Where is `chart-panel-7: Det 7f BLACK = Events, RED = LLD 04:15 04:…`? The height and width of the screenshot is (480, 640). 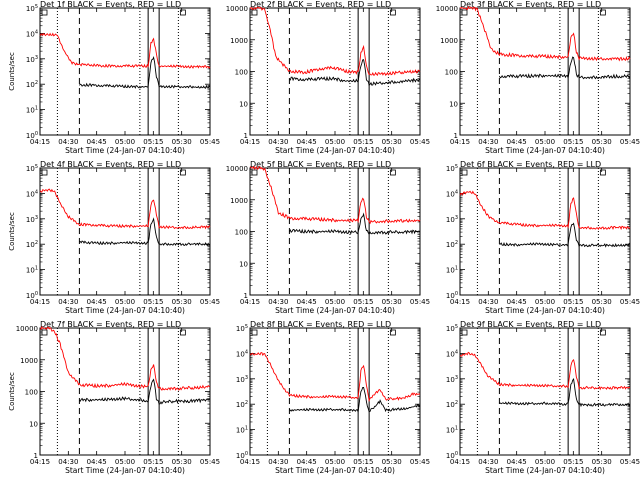 chart-panel-7: Det 7f BLACK = Events, RED = LLD 04:15 04:… is located at coordinates (114, 397).